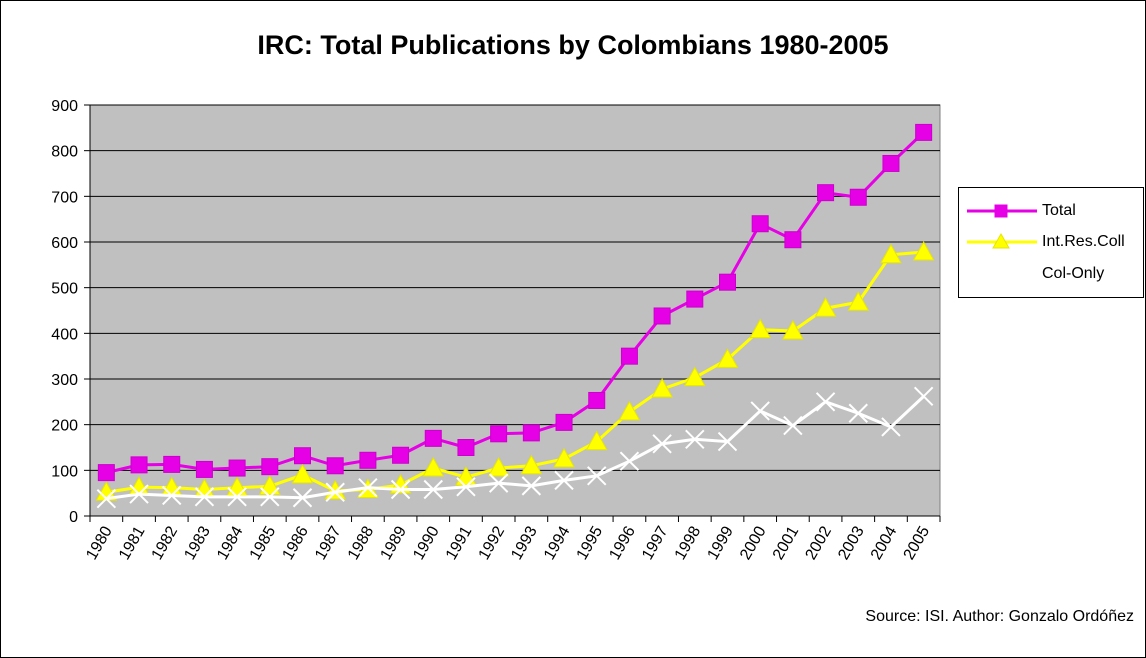 The image size is (1146, 658). I want to click on y-tick-label: 100, so click(64, 471).